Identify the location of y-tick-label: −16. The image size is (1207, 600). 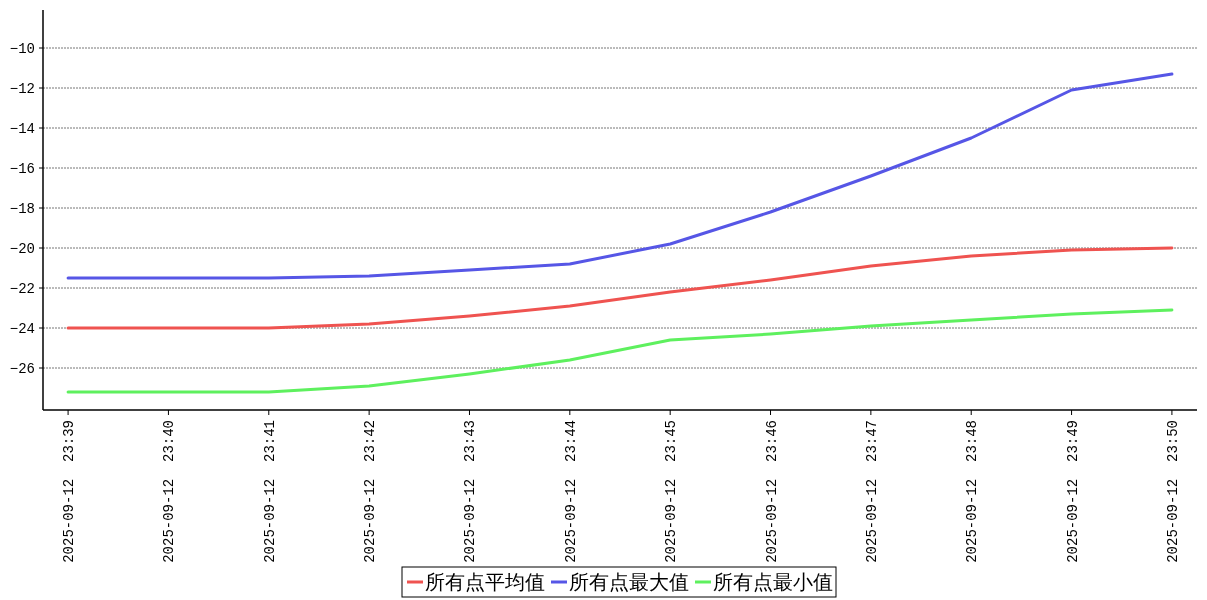
(22, 169).